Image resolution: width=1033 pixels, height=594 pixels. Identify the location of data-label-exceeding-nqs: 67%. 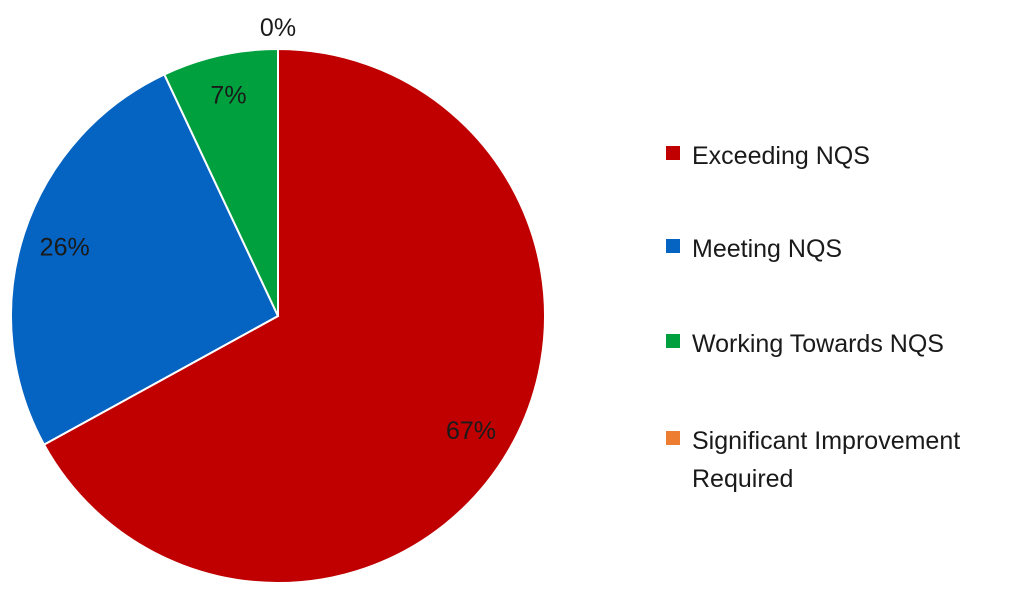
(471, 431).